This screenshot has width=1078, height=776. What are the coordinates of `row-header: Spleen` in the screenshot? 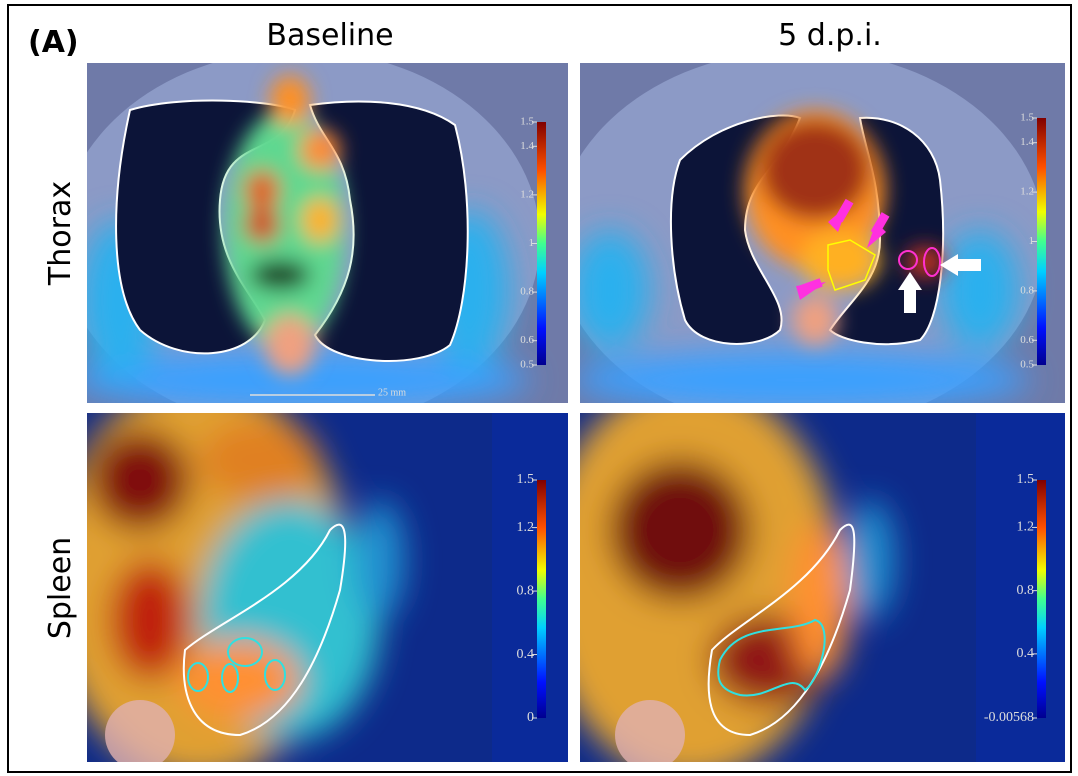 It's located at (60, 588).